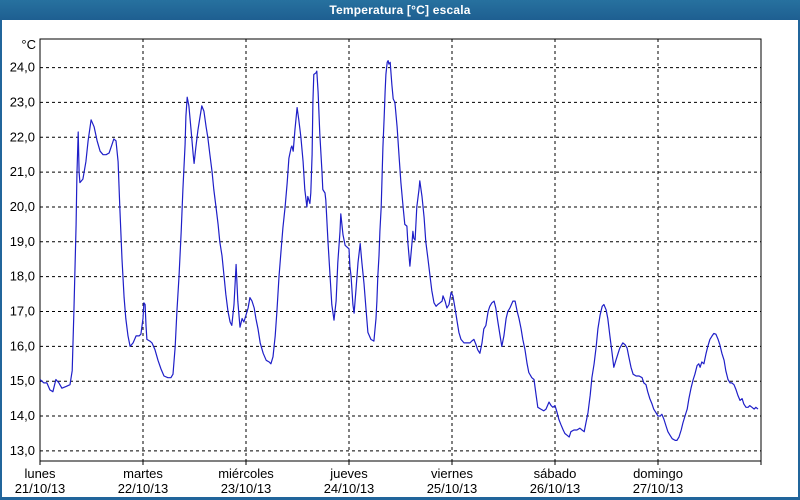 The height and width of the screenshot is (500, 800). I want to click on y-tick-label: 20,0, so click(22, 206).